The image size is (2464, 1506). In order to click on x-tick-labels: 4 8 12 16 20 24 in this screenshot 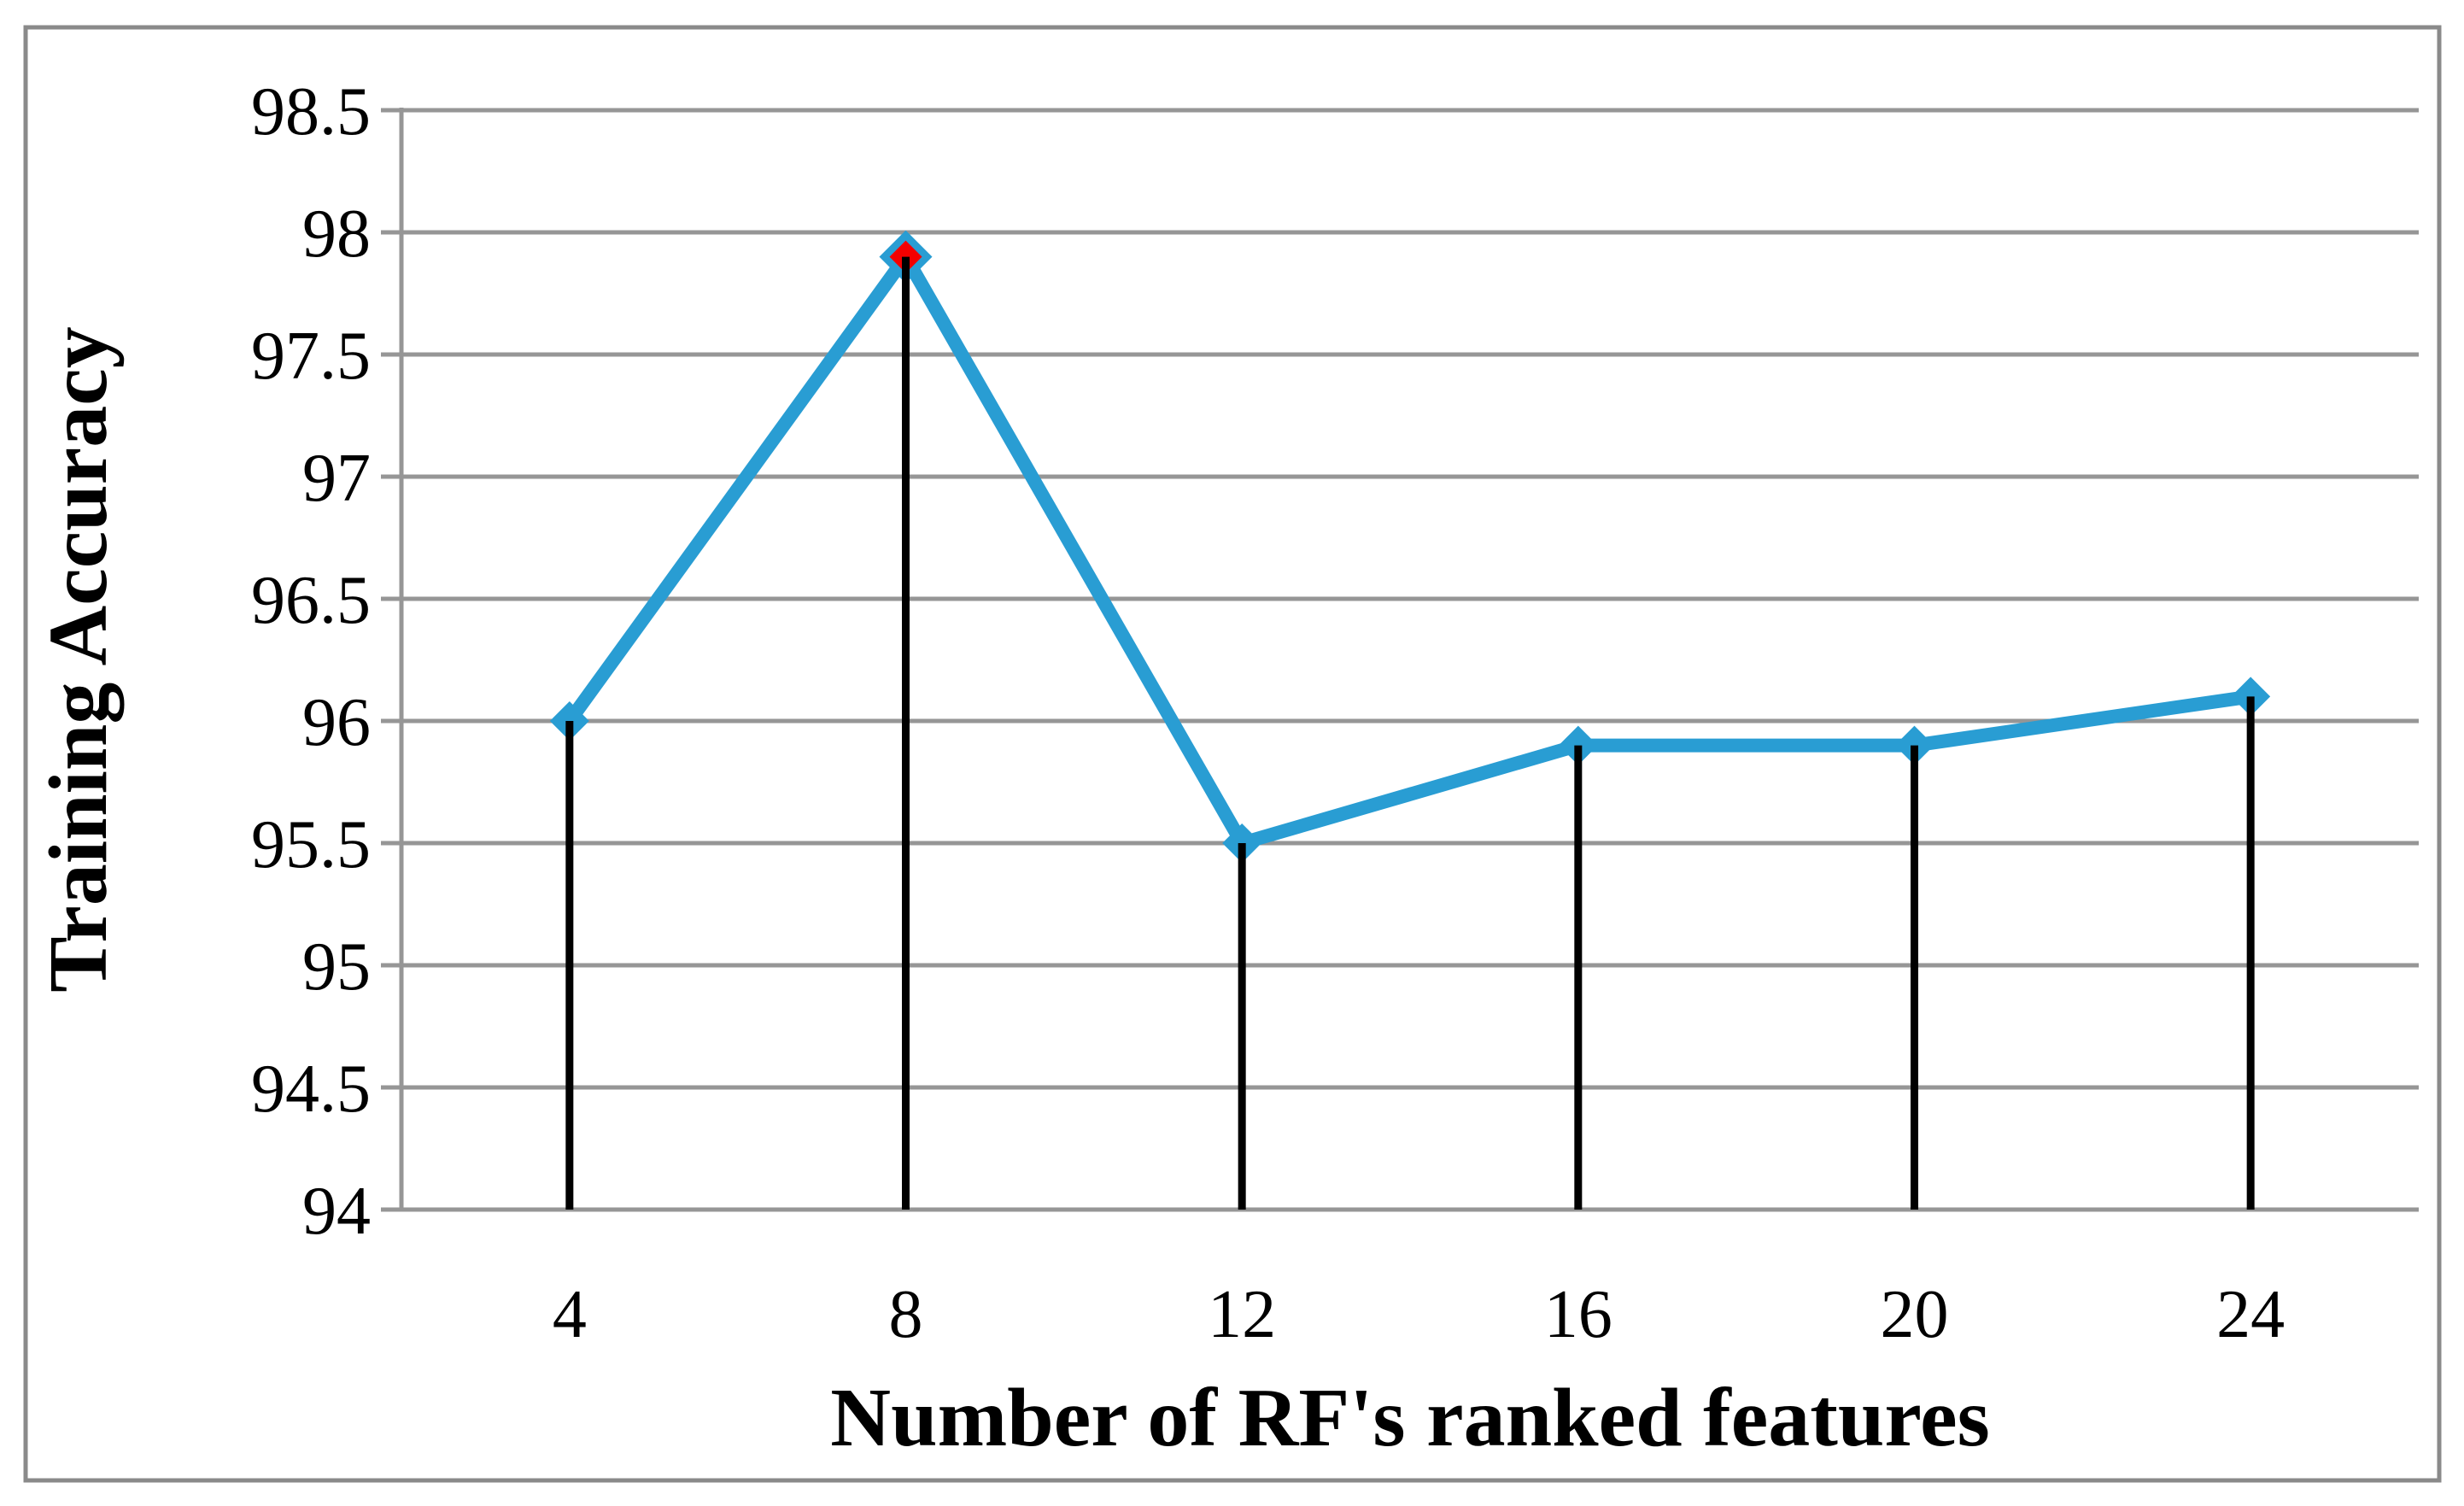, I will do `click(1419, 1314)`.